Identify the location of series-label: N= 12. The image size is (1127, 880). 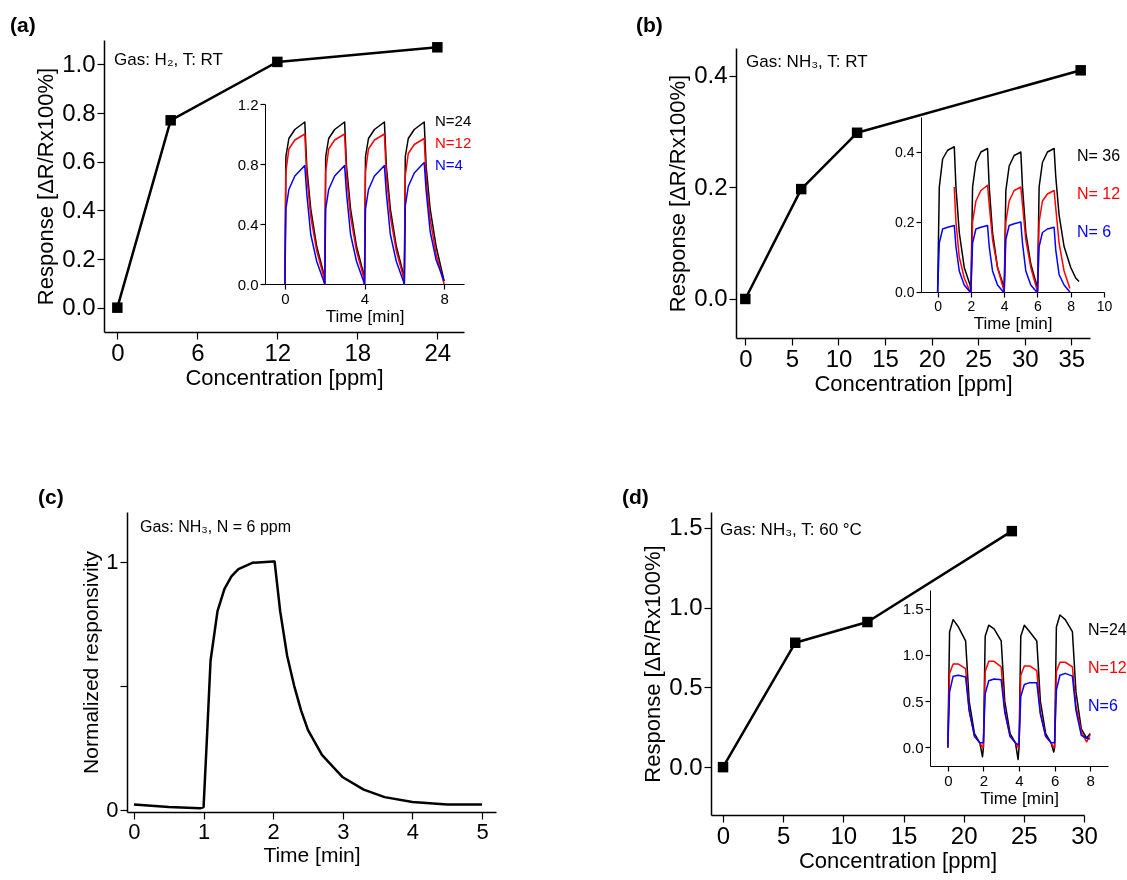
(1099, 193).